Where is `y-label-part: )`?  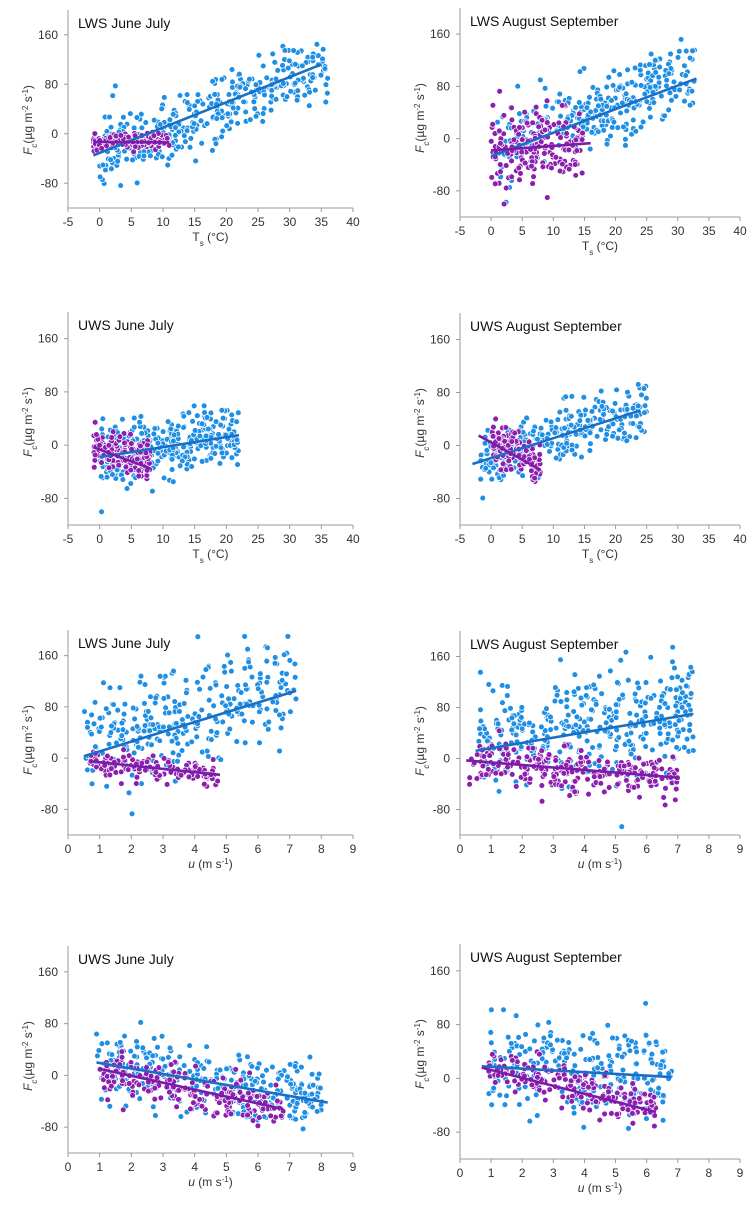 y-label-part: ) is located at coordinates (420, 1021).